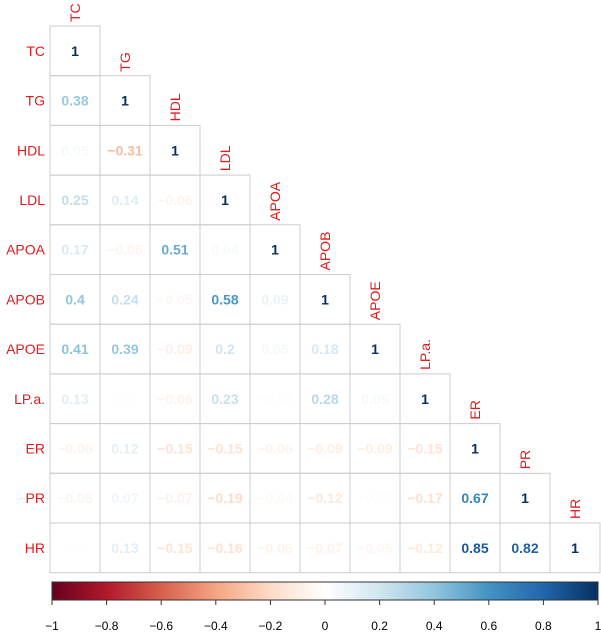  What do you see at coordinates (175, 448) in the screenshot?
I see `value-ER-HDL: −0.15` at bounding box center [175, 448].